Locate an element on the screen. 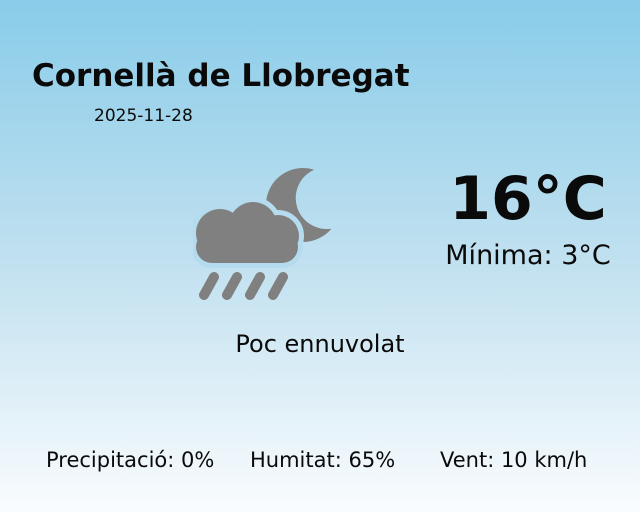 This screenshot has width=640, height=512. cloud-shape is located at coordinates (247, 232).